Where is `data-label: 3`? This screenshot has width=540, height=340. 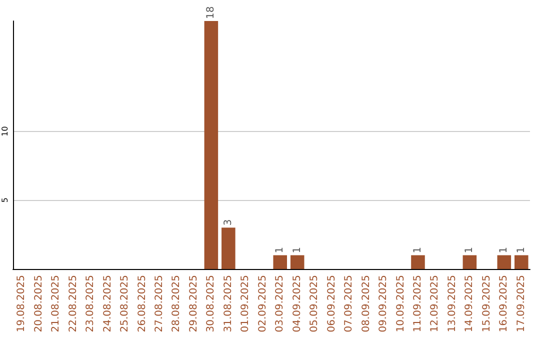
data-label: 3 is located at coordinates (228, 222).